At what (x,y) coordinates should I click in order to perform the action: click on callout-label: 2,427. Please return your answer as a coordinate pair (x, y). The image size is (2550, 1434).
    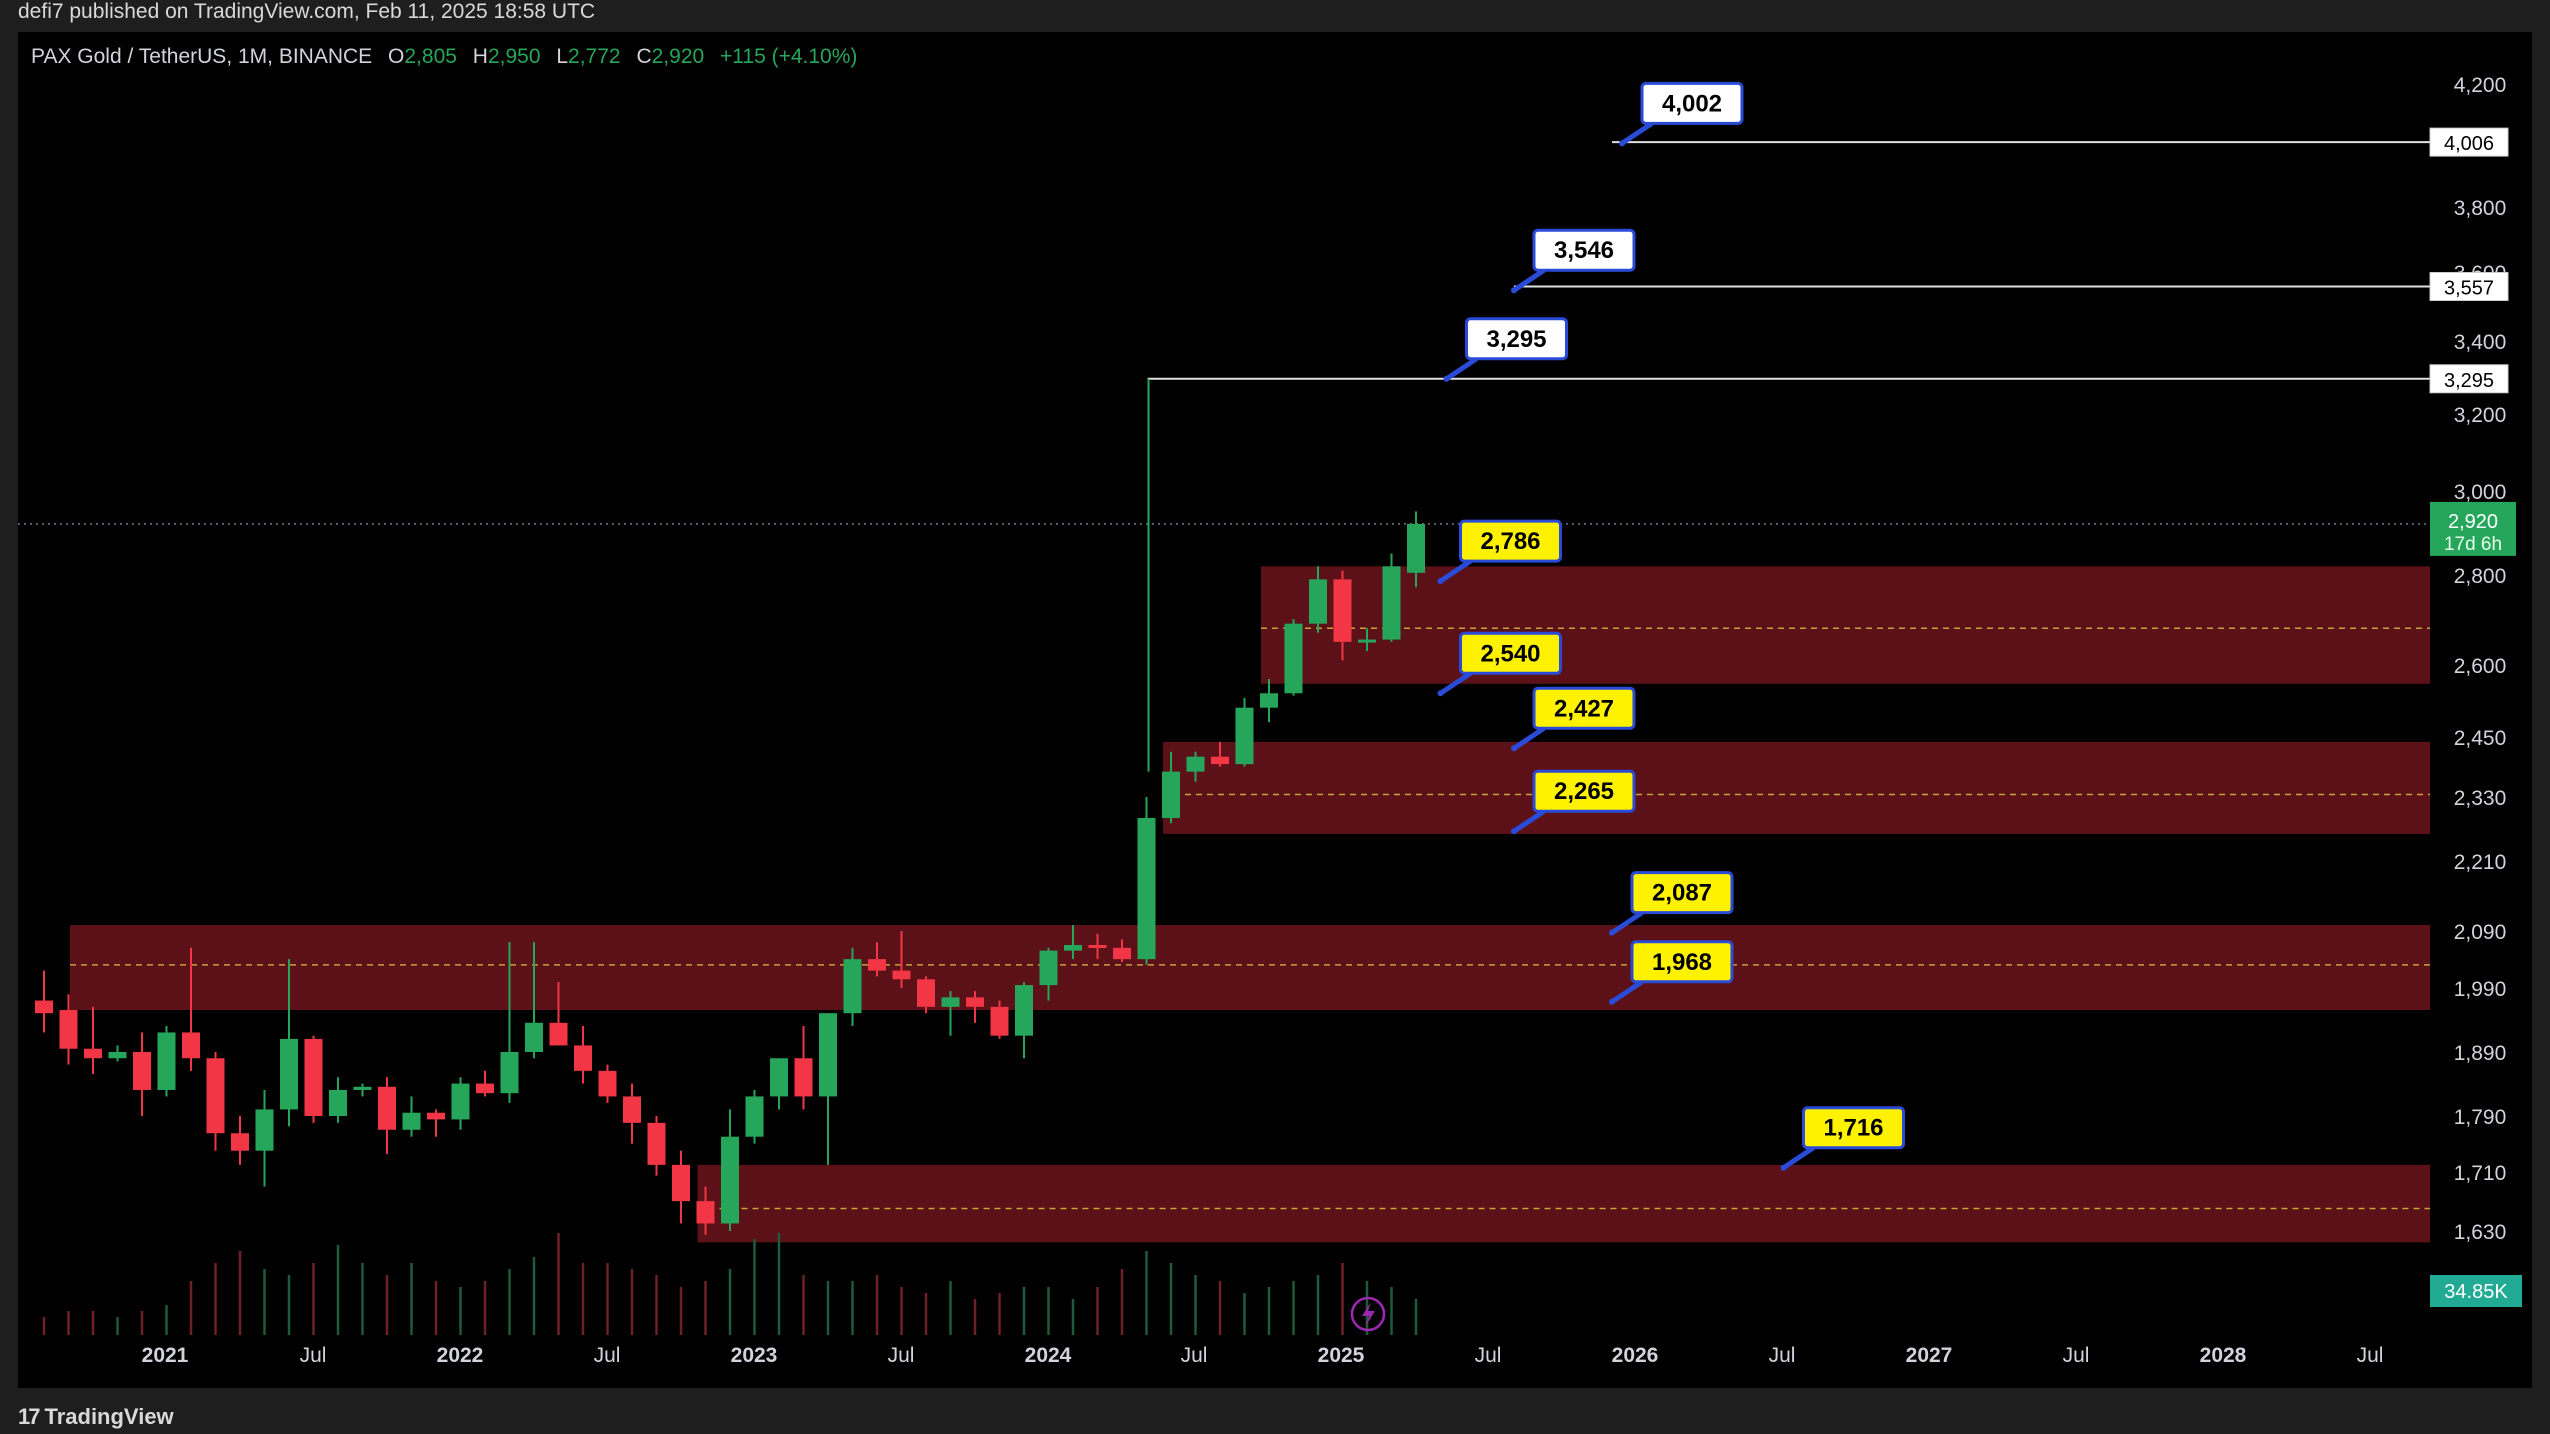
    Looking at the image, I should click on (1584, 708).